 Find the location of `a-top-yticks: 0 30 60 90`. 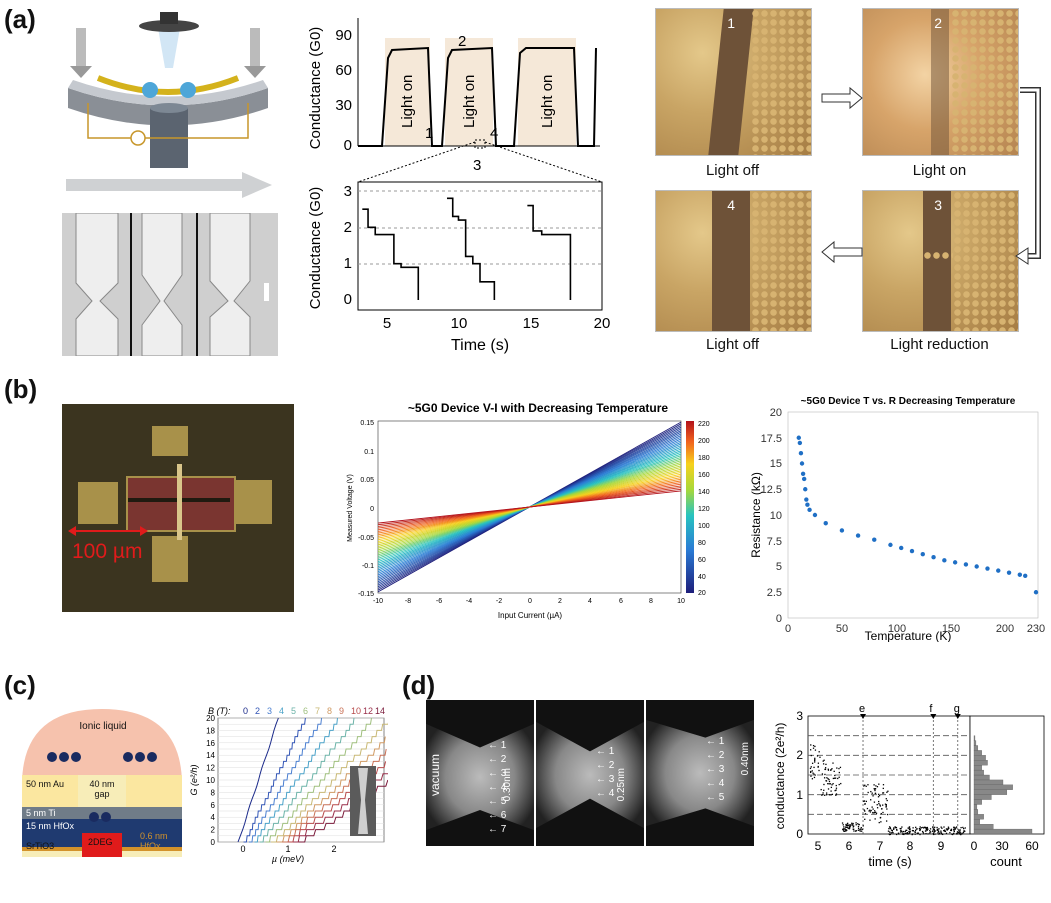

a-top-yticks: 0 30 60 90 is located at coordinates (343, 90).